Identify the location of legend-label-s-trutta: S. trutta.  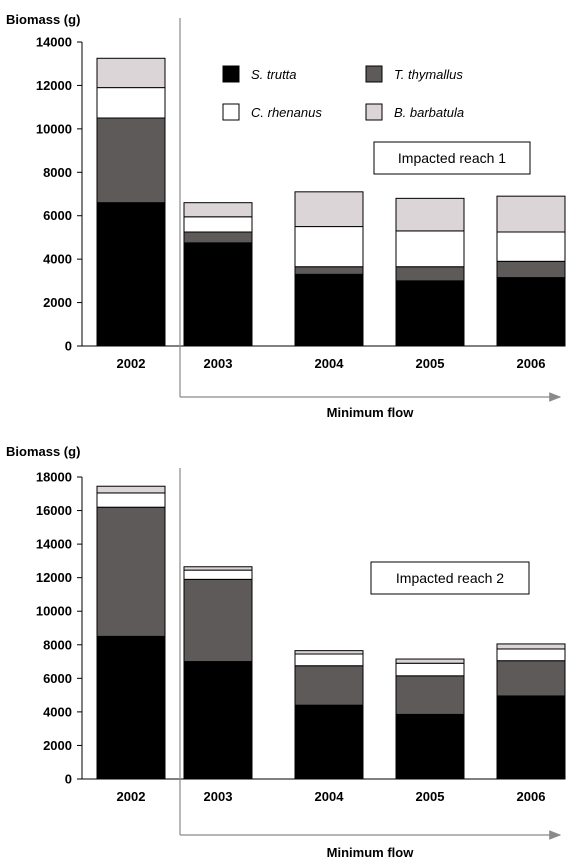
(274, 74).